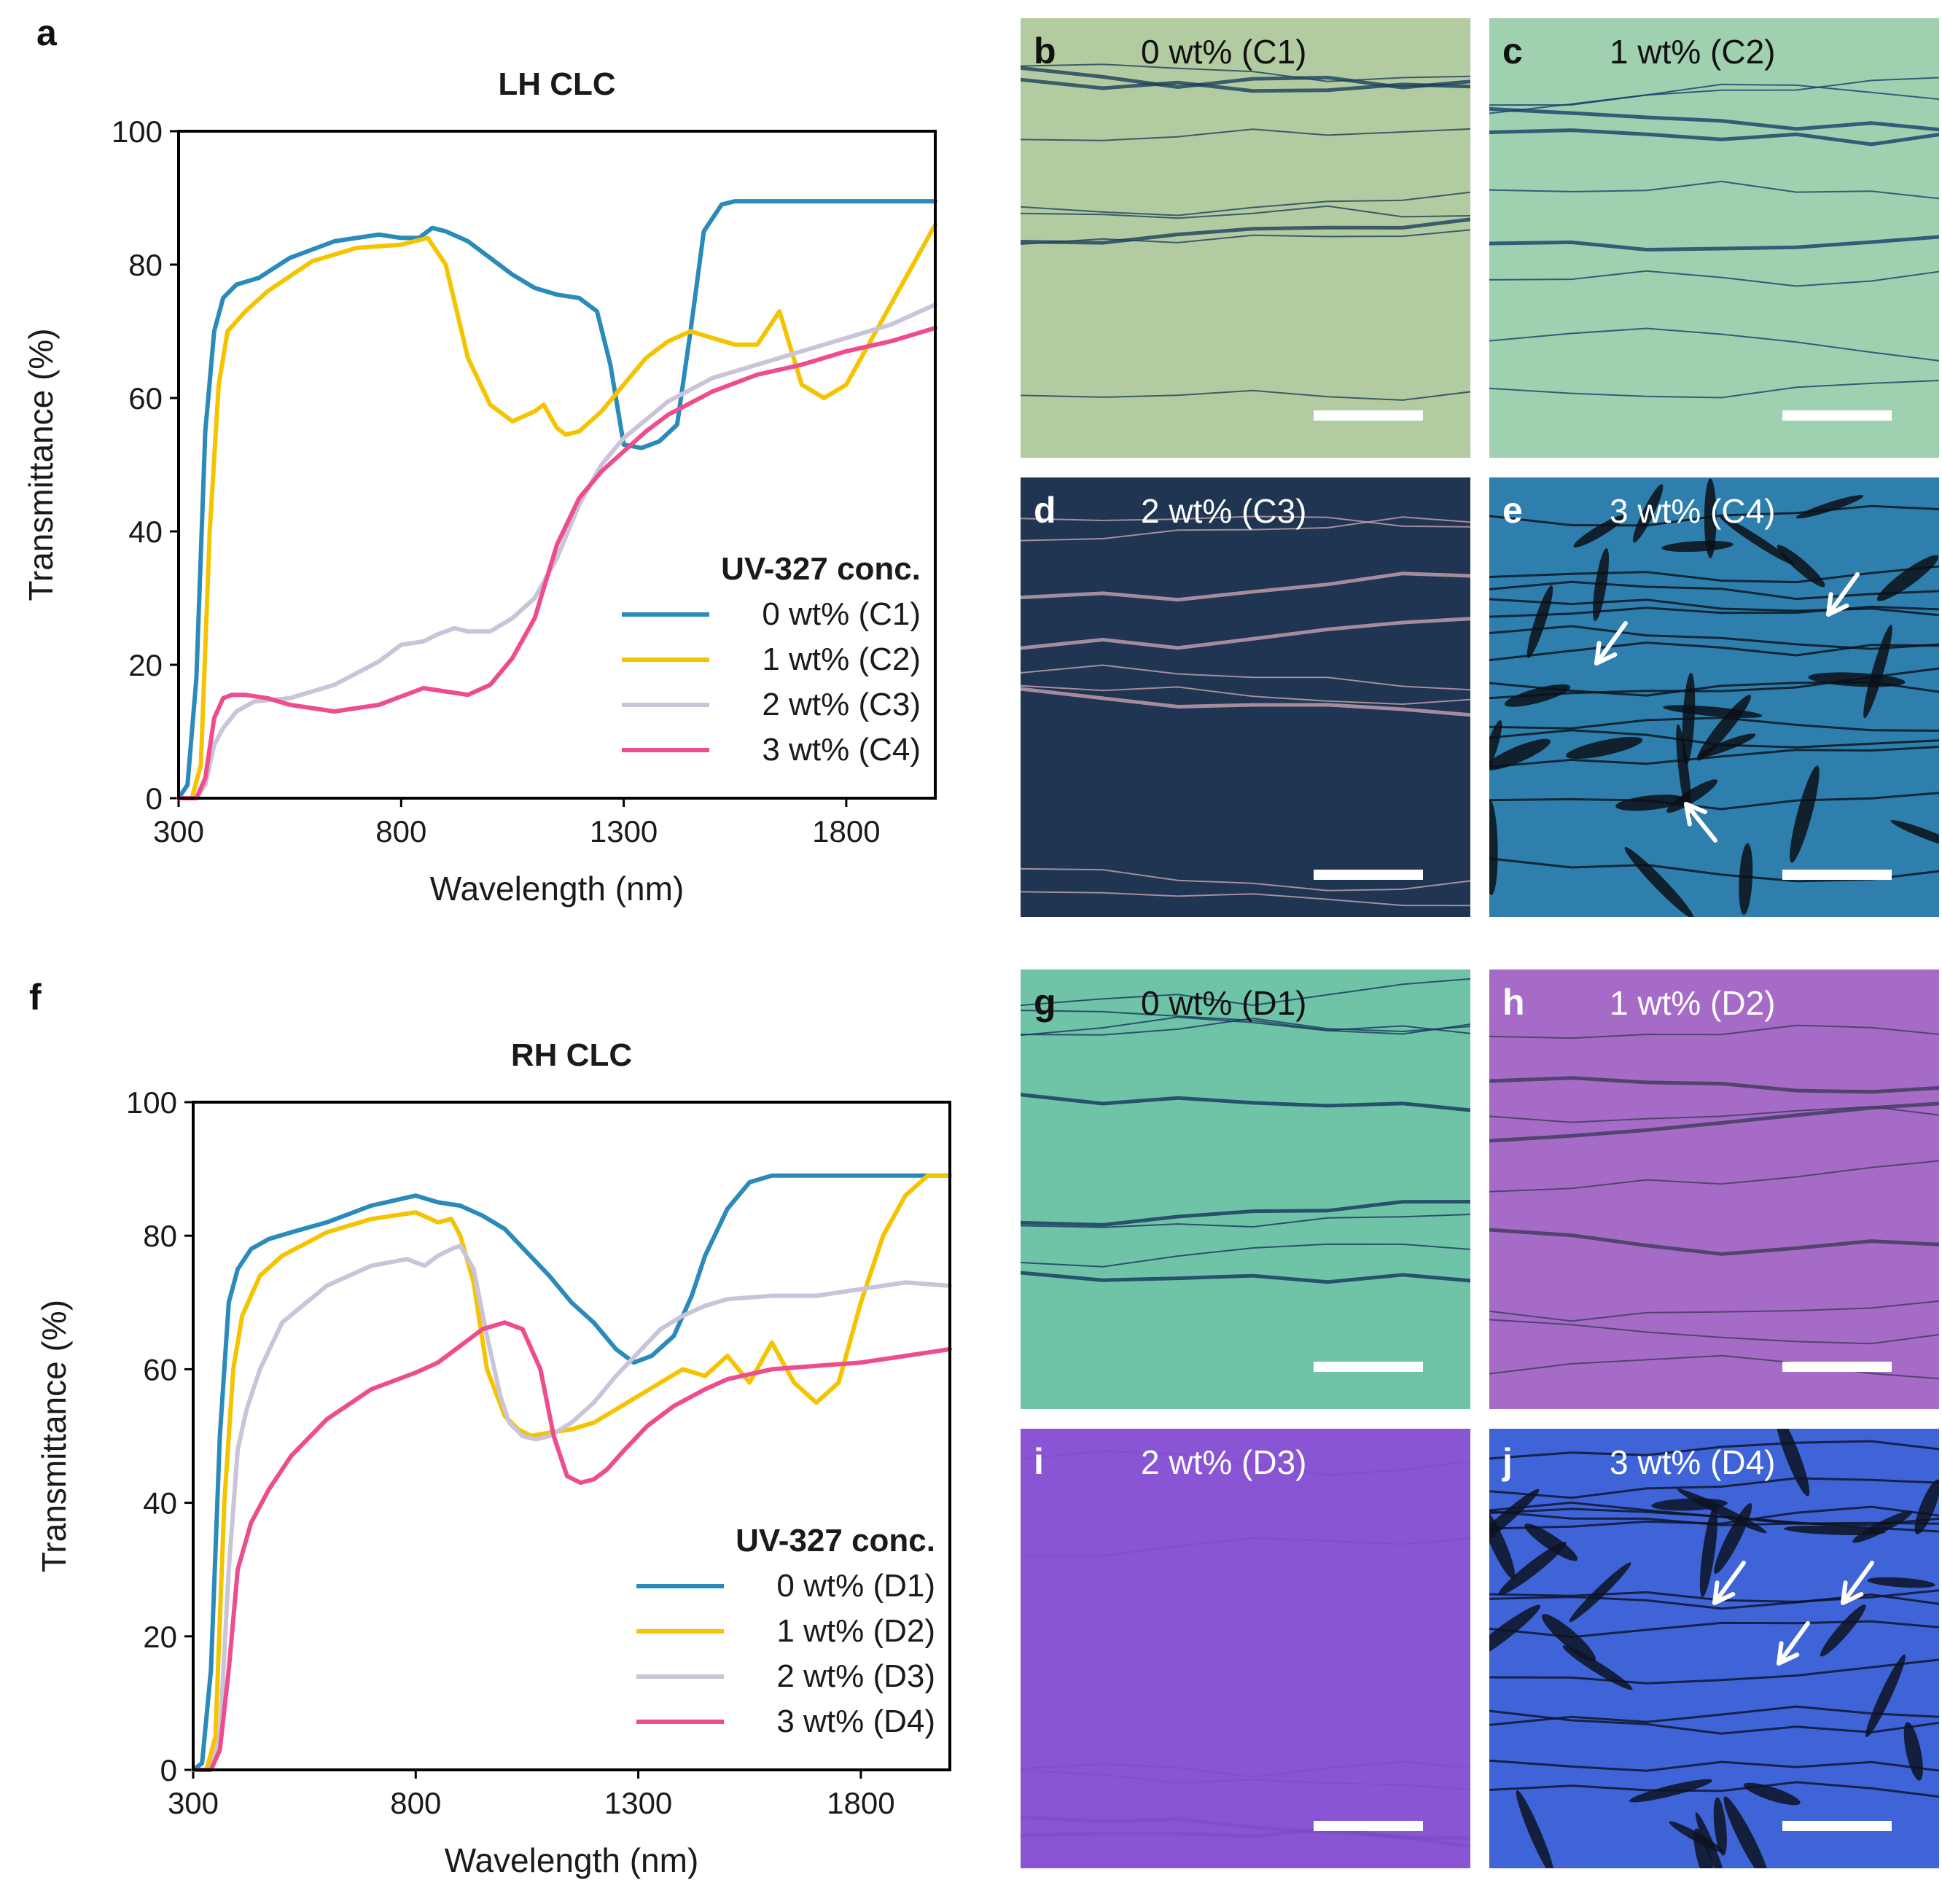 The image size is (1942, 1904). I want to click on micrograph-label: j, so click(1507, 1461).